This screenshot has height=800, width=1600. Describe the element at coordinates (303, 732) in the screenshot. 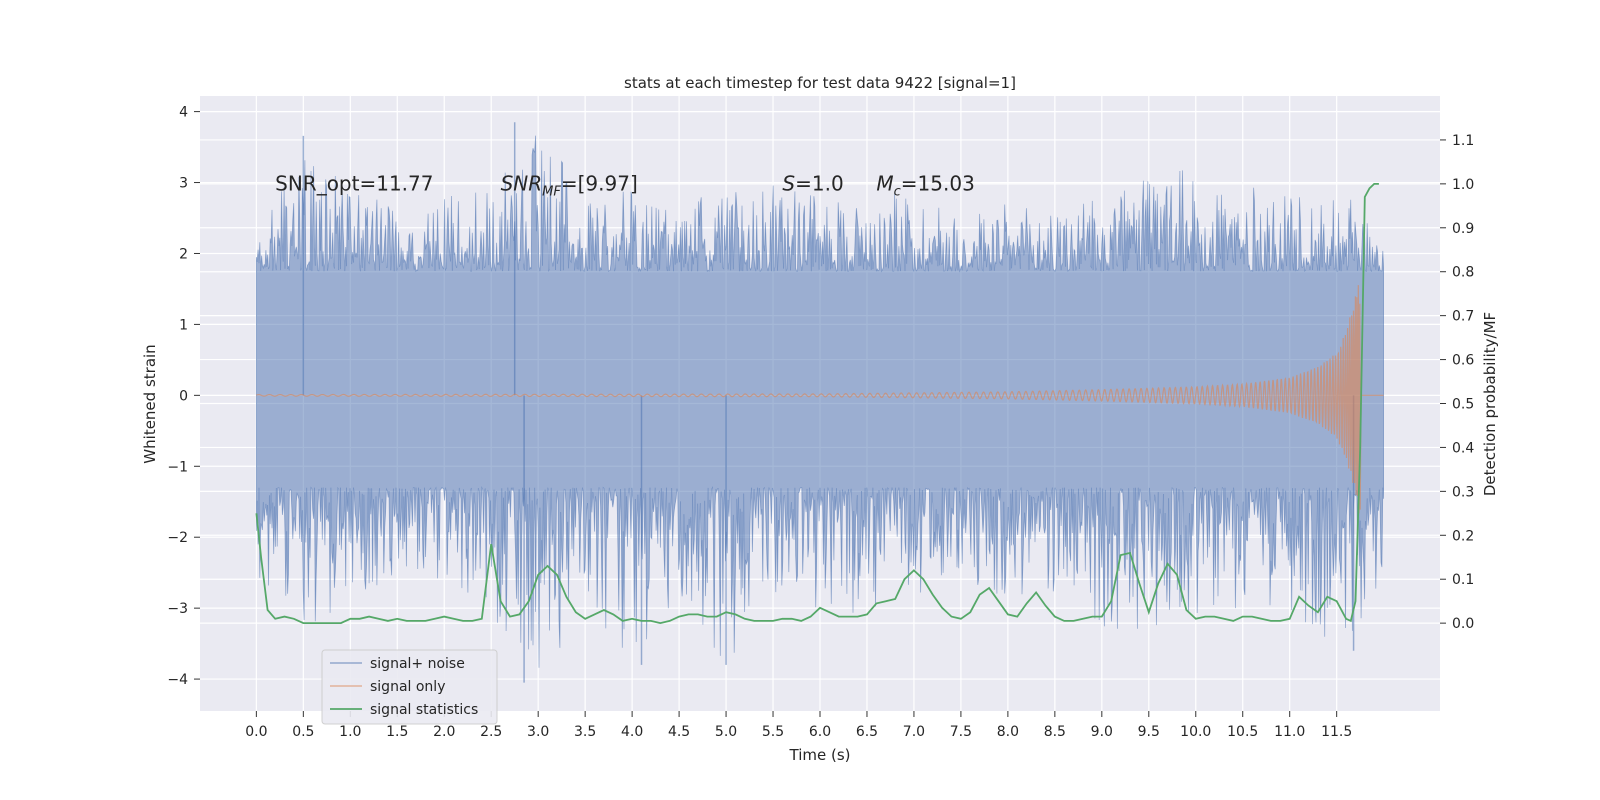

I see `x-tick-label: 0.5` at that location.